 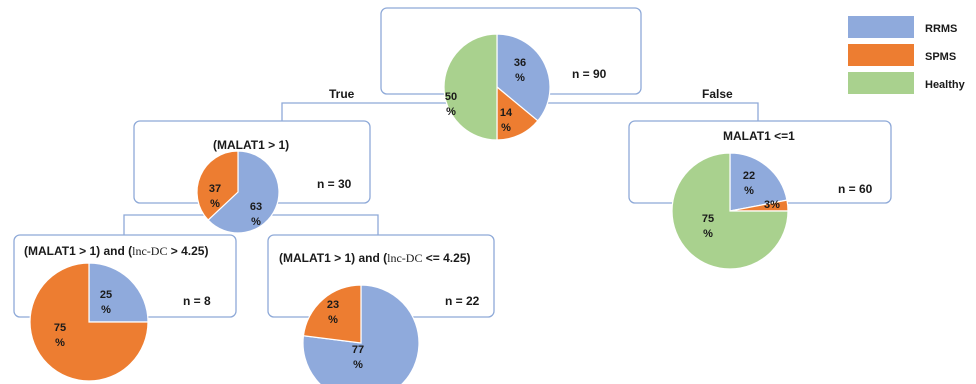 I want to click on ll-pie-label-unit-rrms: %, so click(x=106, y=310).